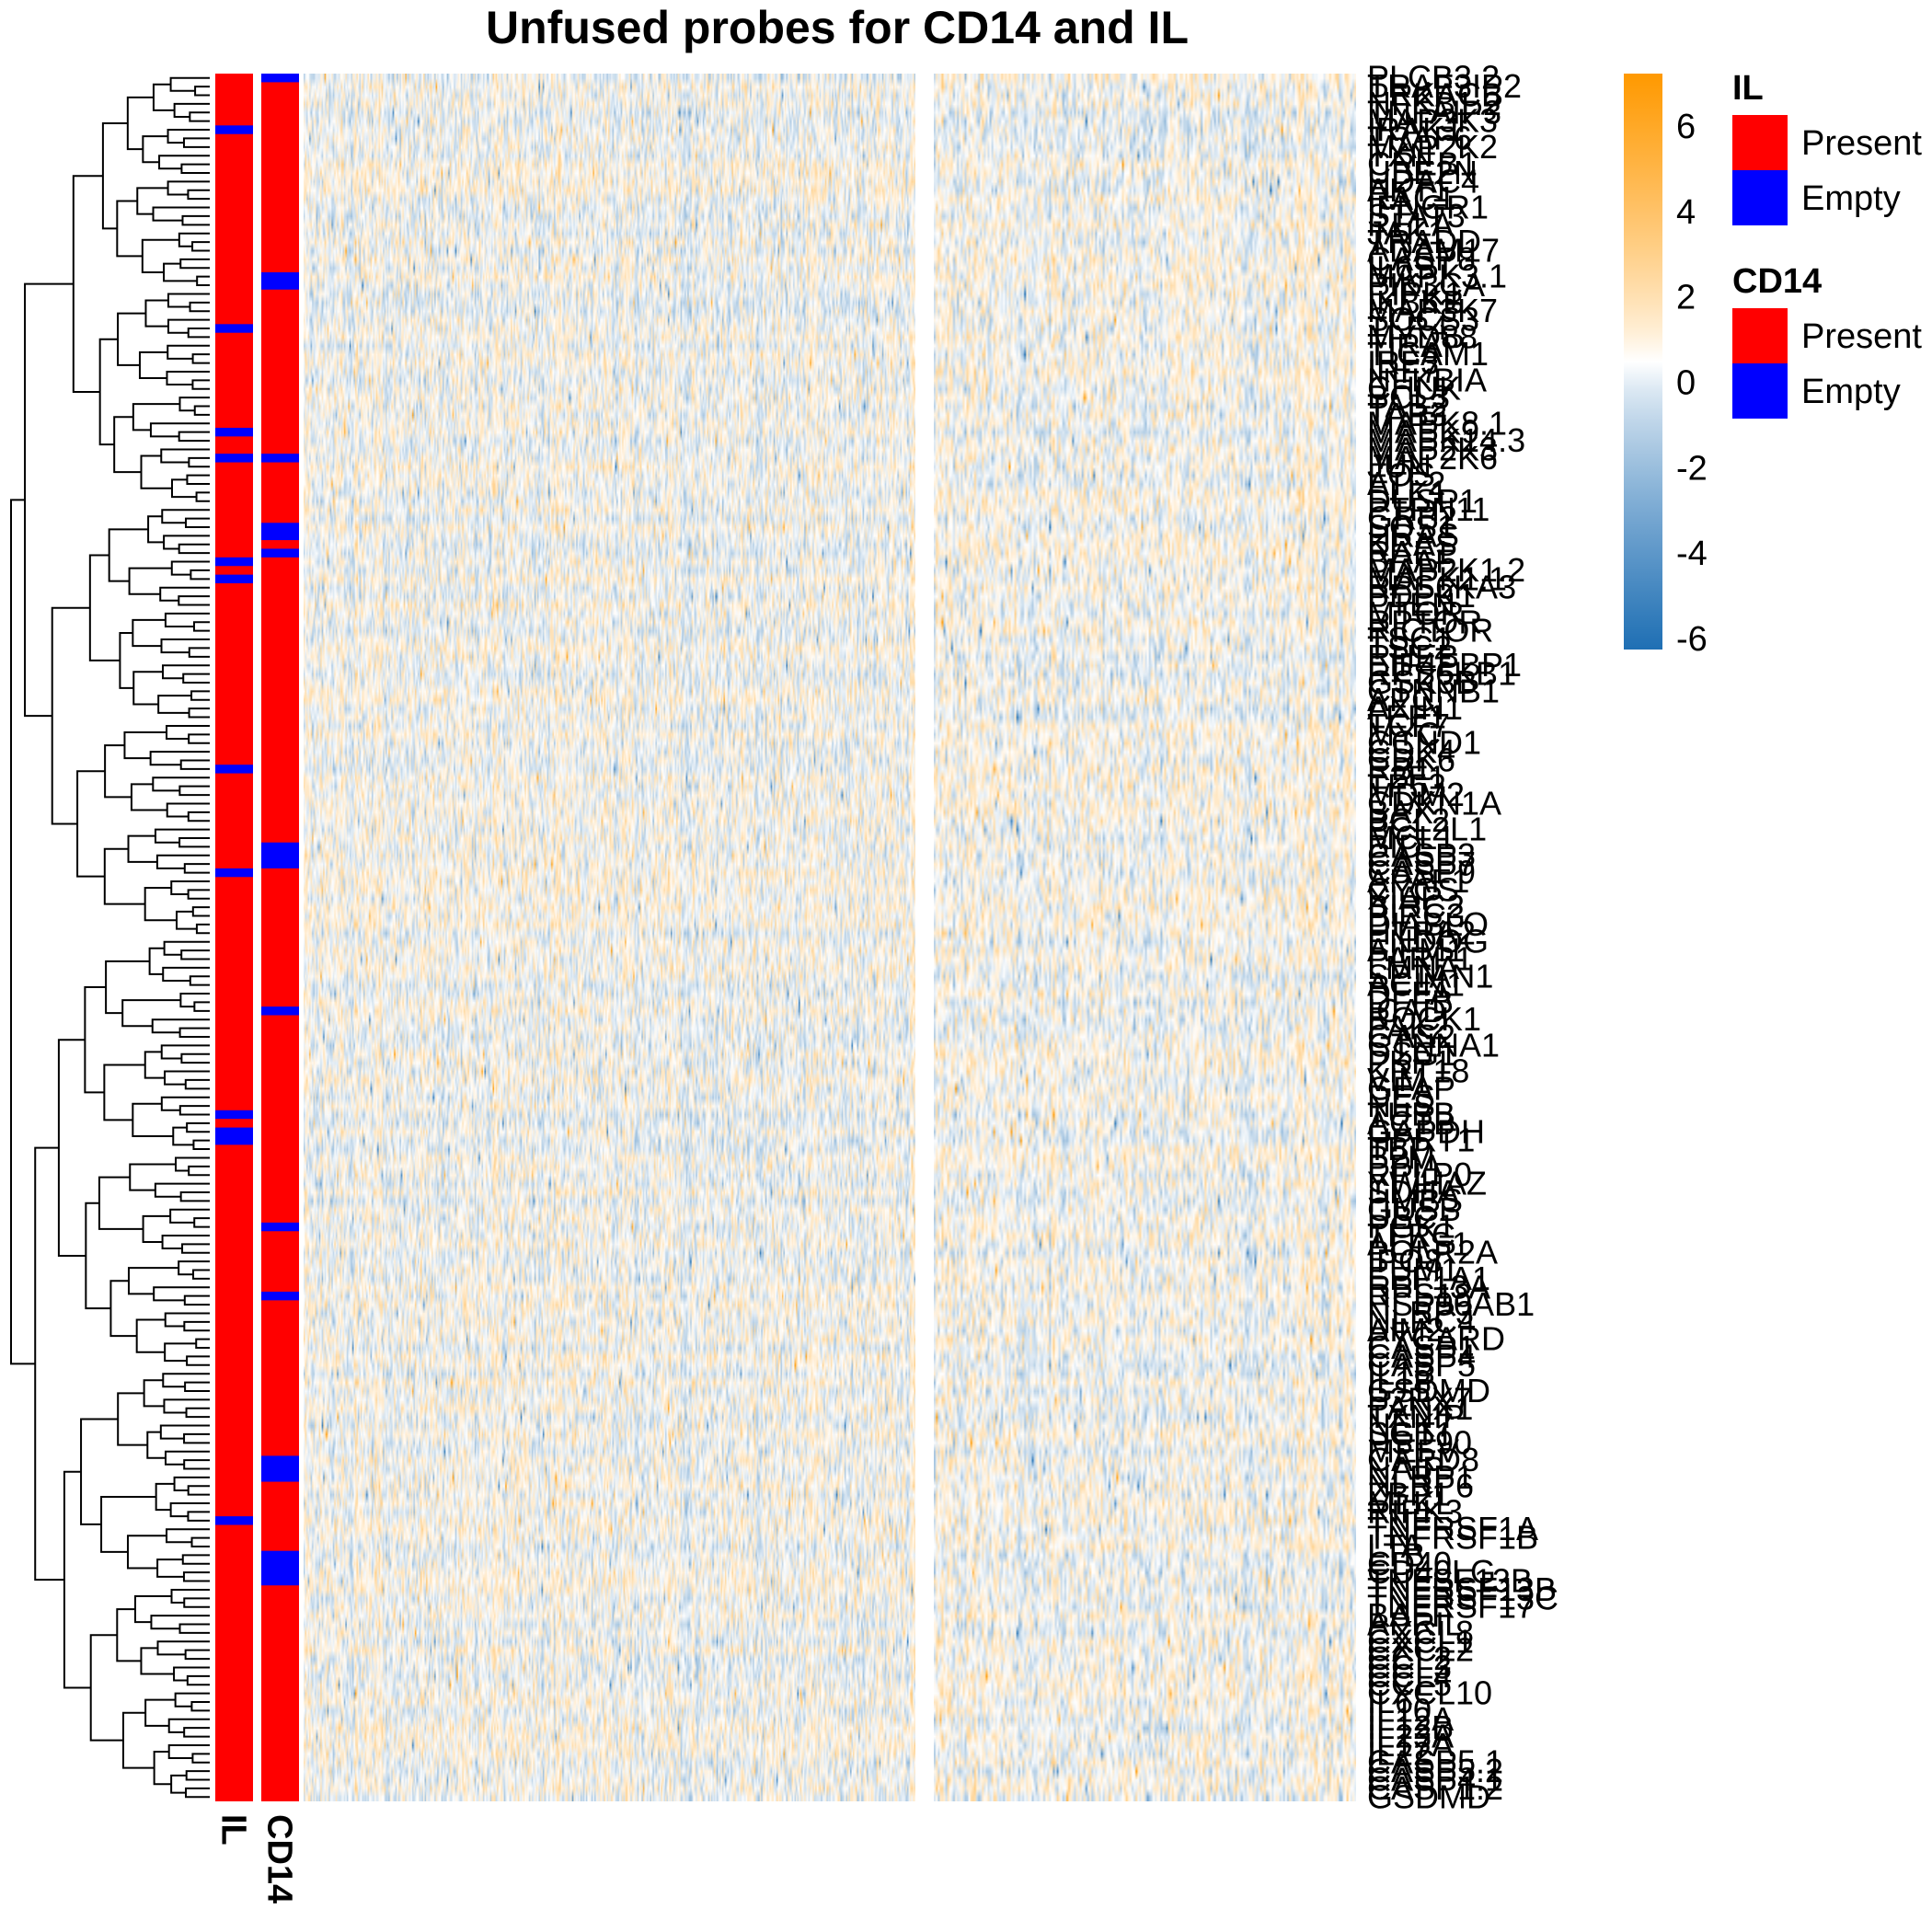  Describe the element at coordinates (1692, 468) in the screenshot. I see `color-scale-tick-label: -2` at that location.